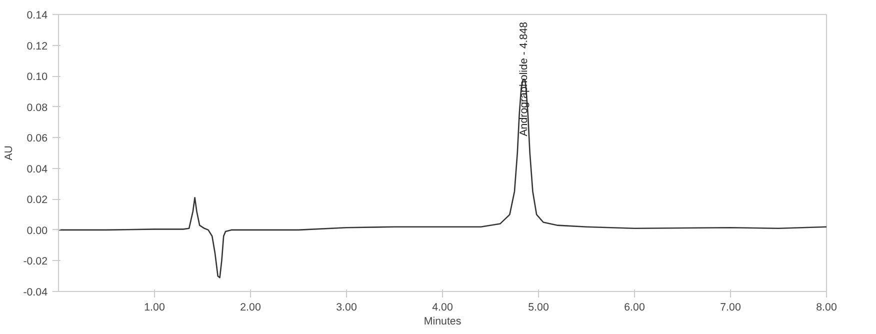 This screenshot has width=876, height=334. What do you see at coordinates (37, 169) in the screenshot?
I see `y-tick-label: 0.04` at bounding box center [37, 169].